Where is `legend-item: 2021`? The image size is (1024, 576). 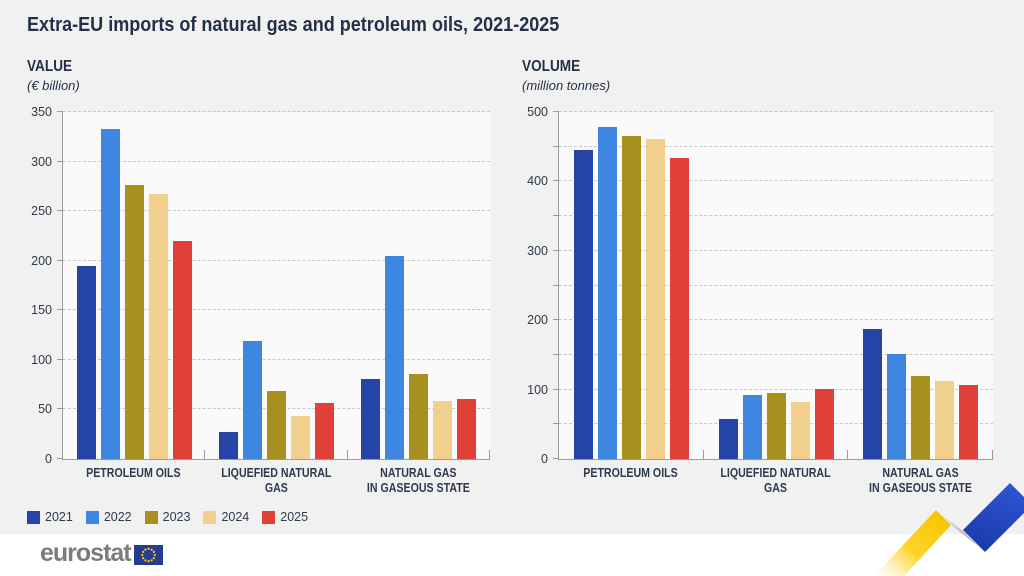 legend-item: 2021 is located at coordinates (50, 517).